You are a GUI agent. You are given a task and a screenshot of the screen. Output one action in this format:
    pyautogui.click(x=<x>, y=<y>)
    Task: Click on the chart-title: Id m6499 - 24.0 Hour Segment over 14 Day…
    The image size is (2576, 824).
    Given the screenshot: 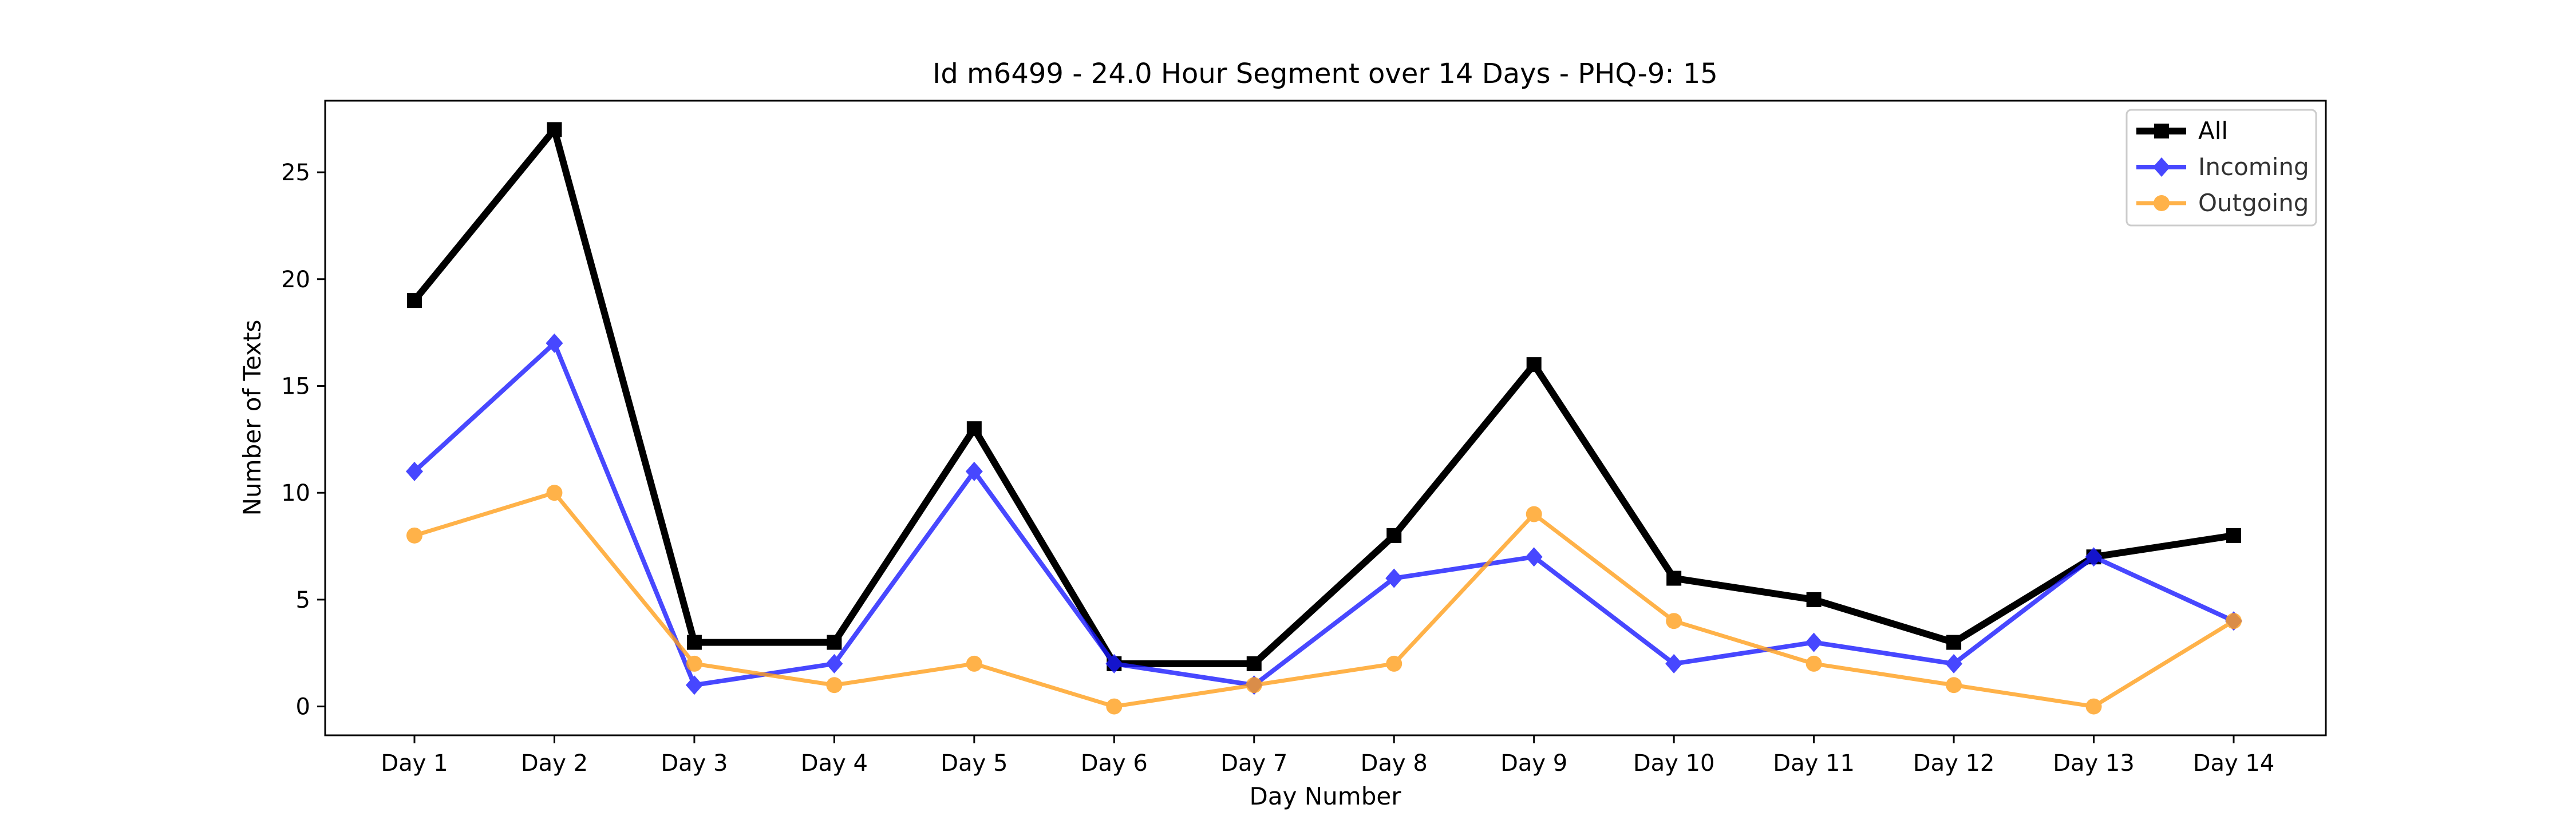 What is the action you would take?
    pyautogui.click(x=1325, y=74)
    